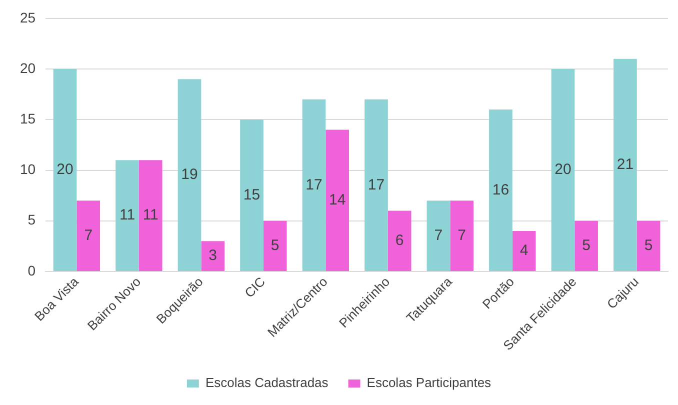 Image resolution: width=678 pixels, height=405 pixels. I want to click on data-label: 19, so click(189, 175).